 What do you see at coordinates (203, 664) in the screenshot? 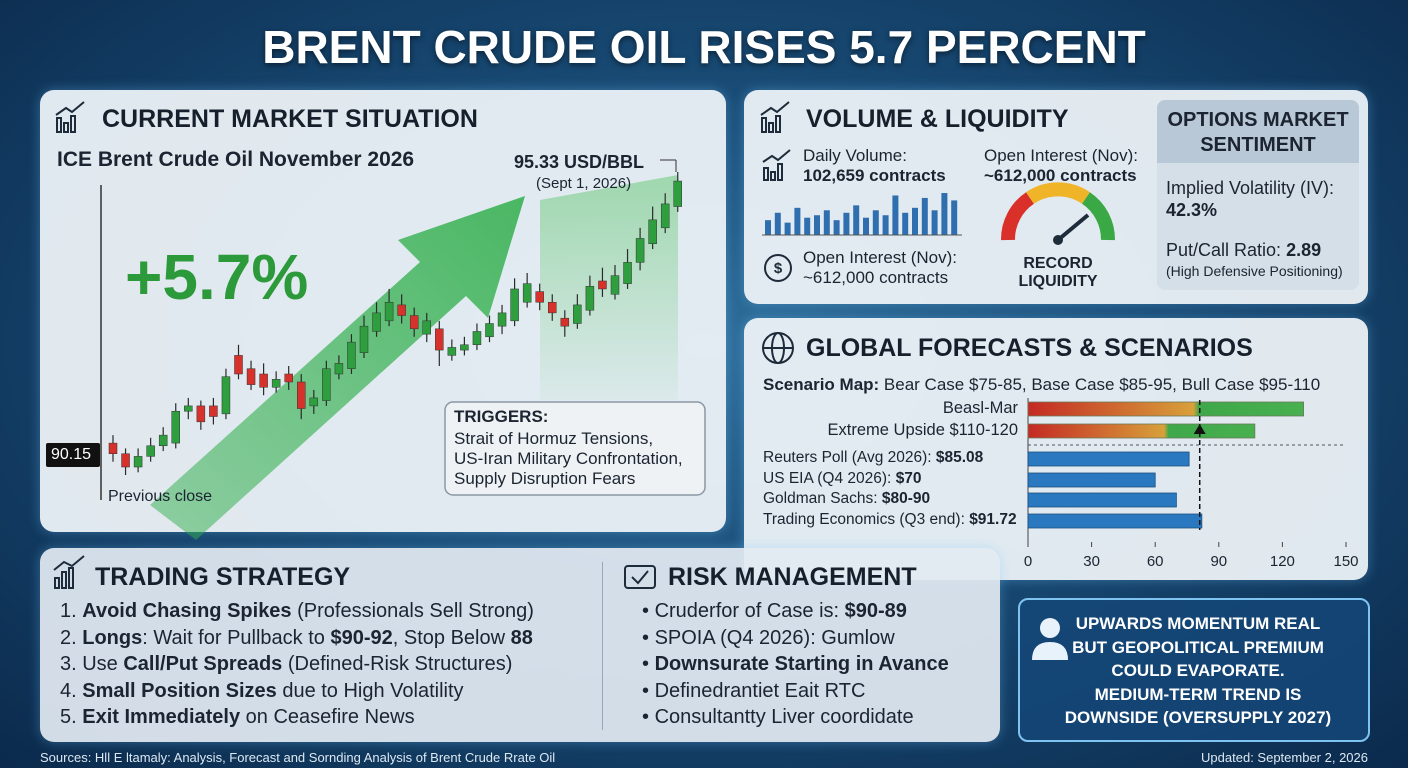
I see `text-segment: Call/Put Spreads` at bounding box center [203, 664].